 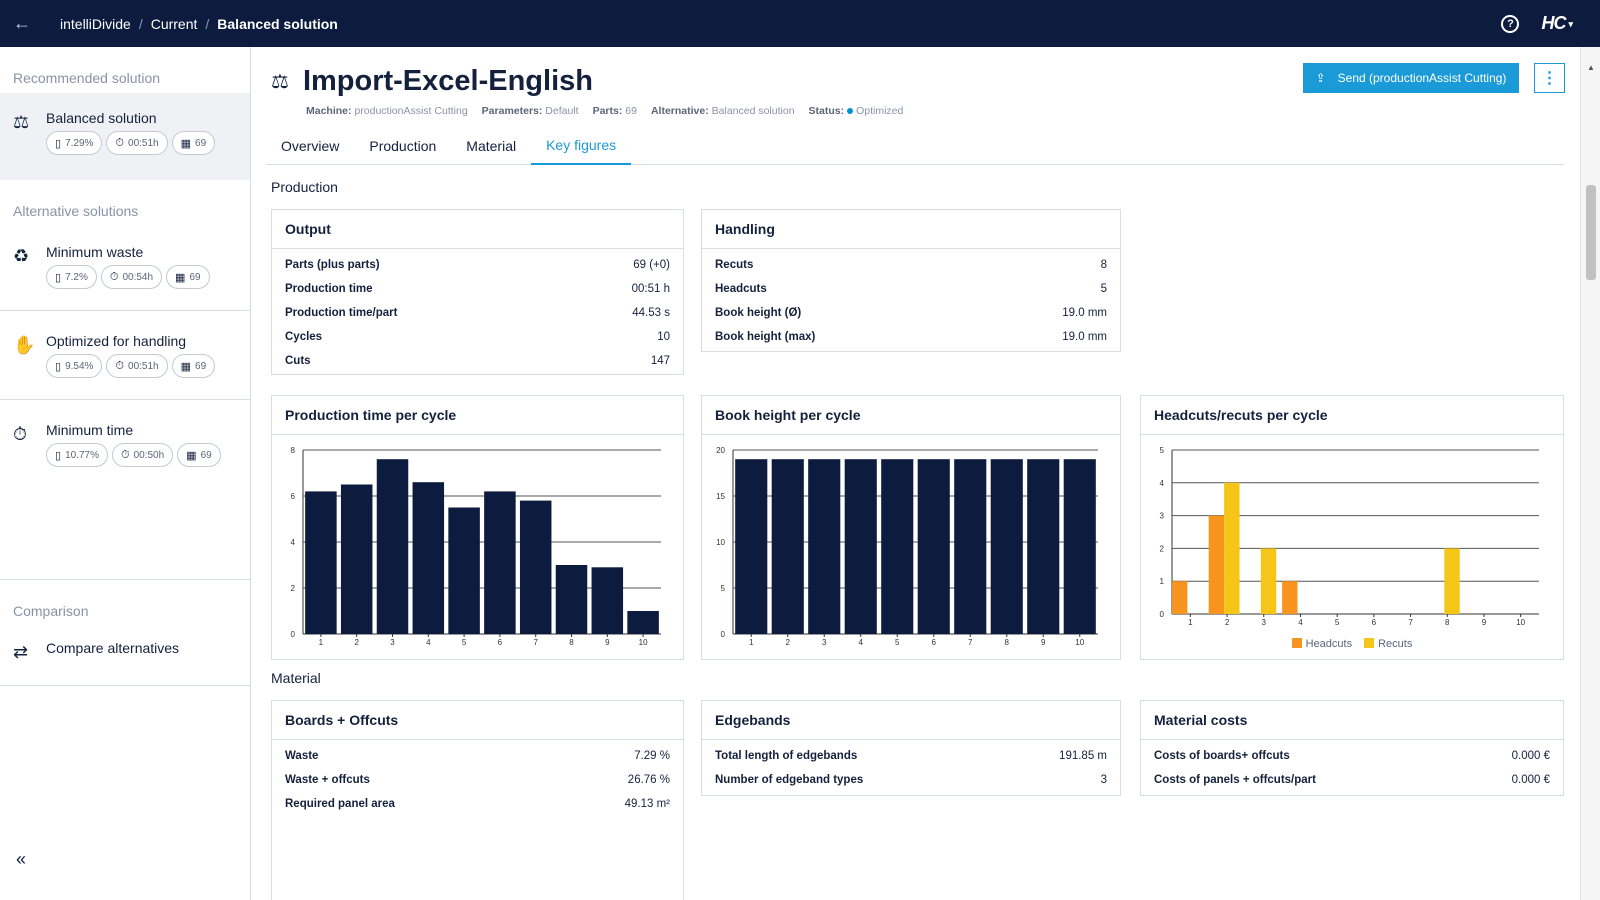 I want to click on sidebar-item-balanced-solution: ⚖ Balanced solution ▯ 7.29% ⏱ 00:51h ▦ 69, so click(x=125, y=136).